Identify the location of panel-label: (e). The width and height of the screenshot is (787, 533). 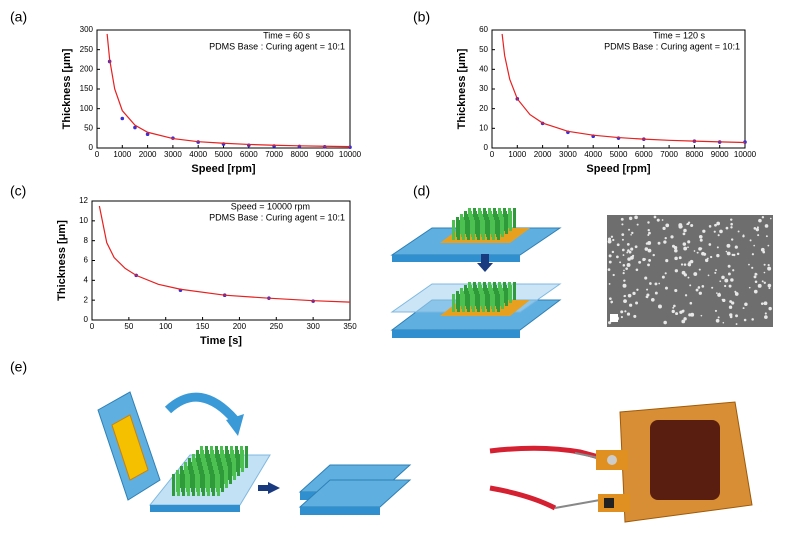
(18, 367).